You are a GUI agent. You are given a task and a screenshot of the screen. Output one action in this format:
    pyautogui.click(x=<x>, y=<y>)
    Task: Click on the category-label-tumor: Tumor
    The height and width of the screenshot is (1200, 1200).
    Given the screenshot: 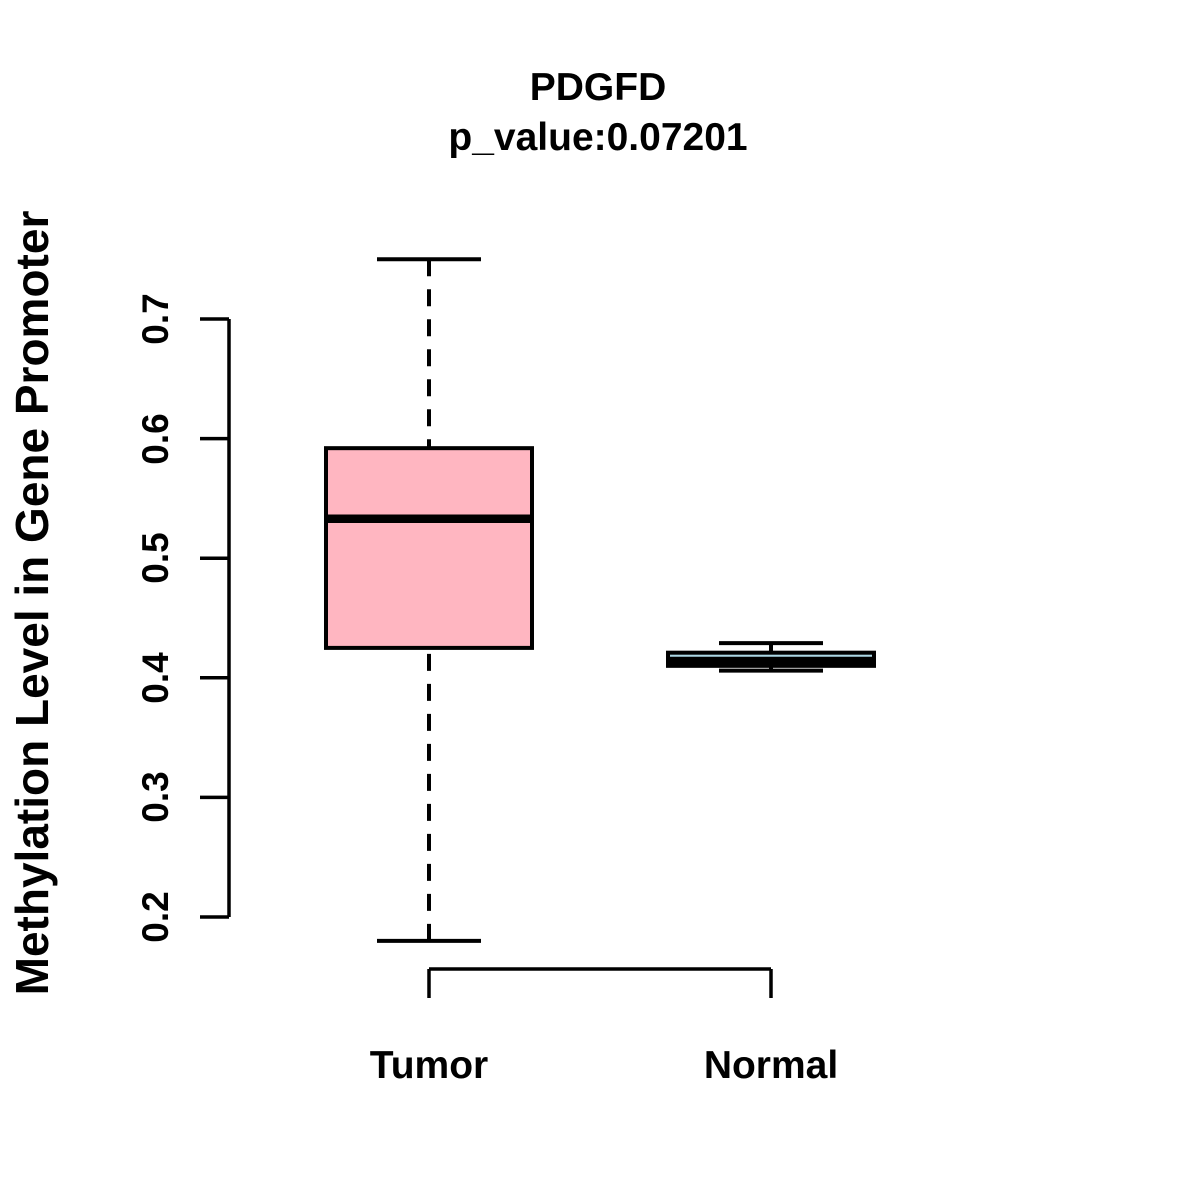 What is the action you would take?
    pyautogui.click(x=429, y=1065)
    